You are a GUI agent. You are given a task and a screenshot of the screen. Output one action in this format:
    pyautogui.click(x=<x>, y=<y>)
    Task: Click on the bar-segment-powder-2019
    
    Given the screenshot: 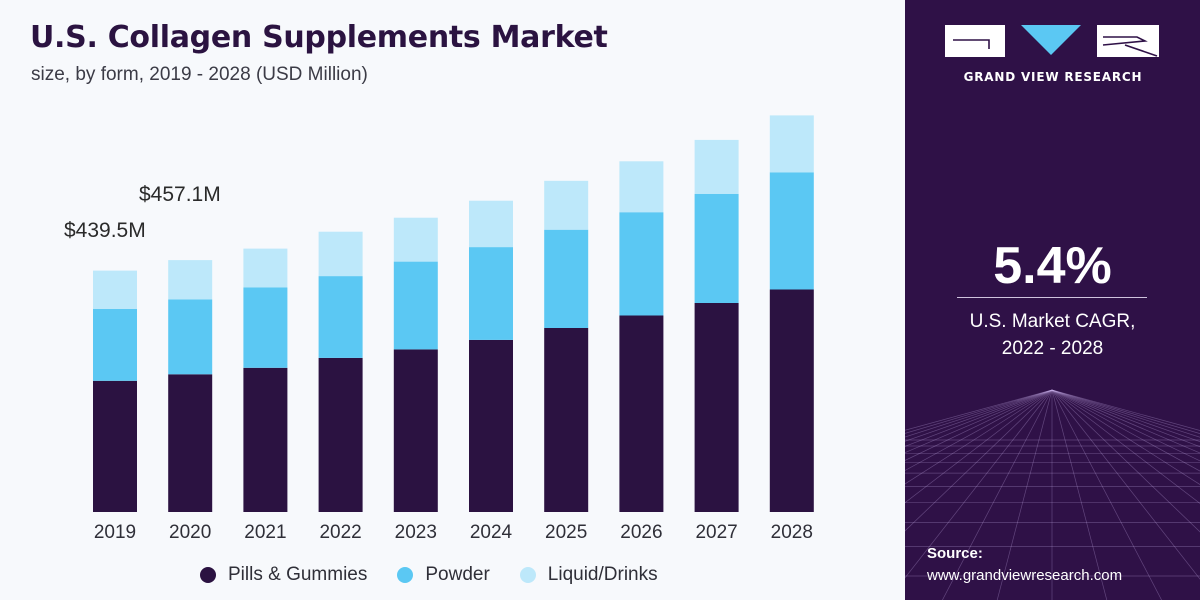 What is the action you would take?
    pyautogui.click(x=115, y=345)
    